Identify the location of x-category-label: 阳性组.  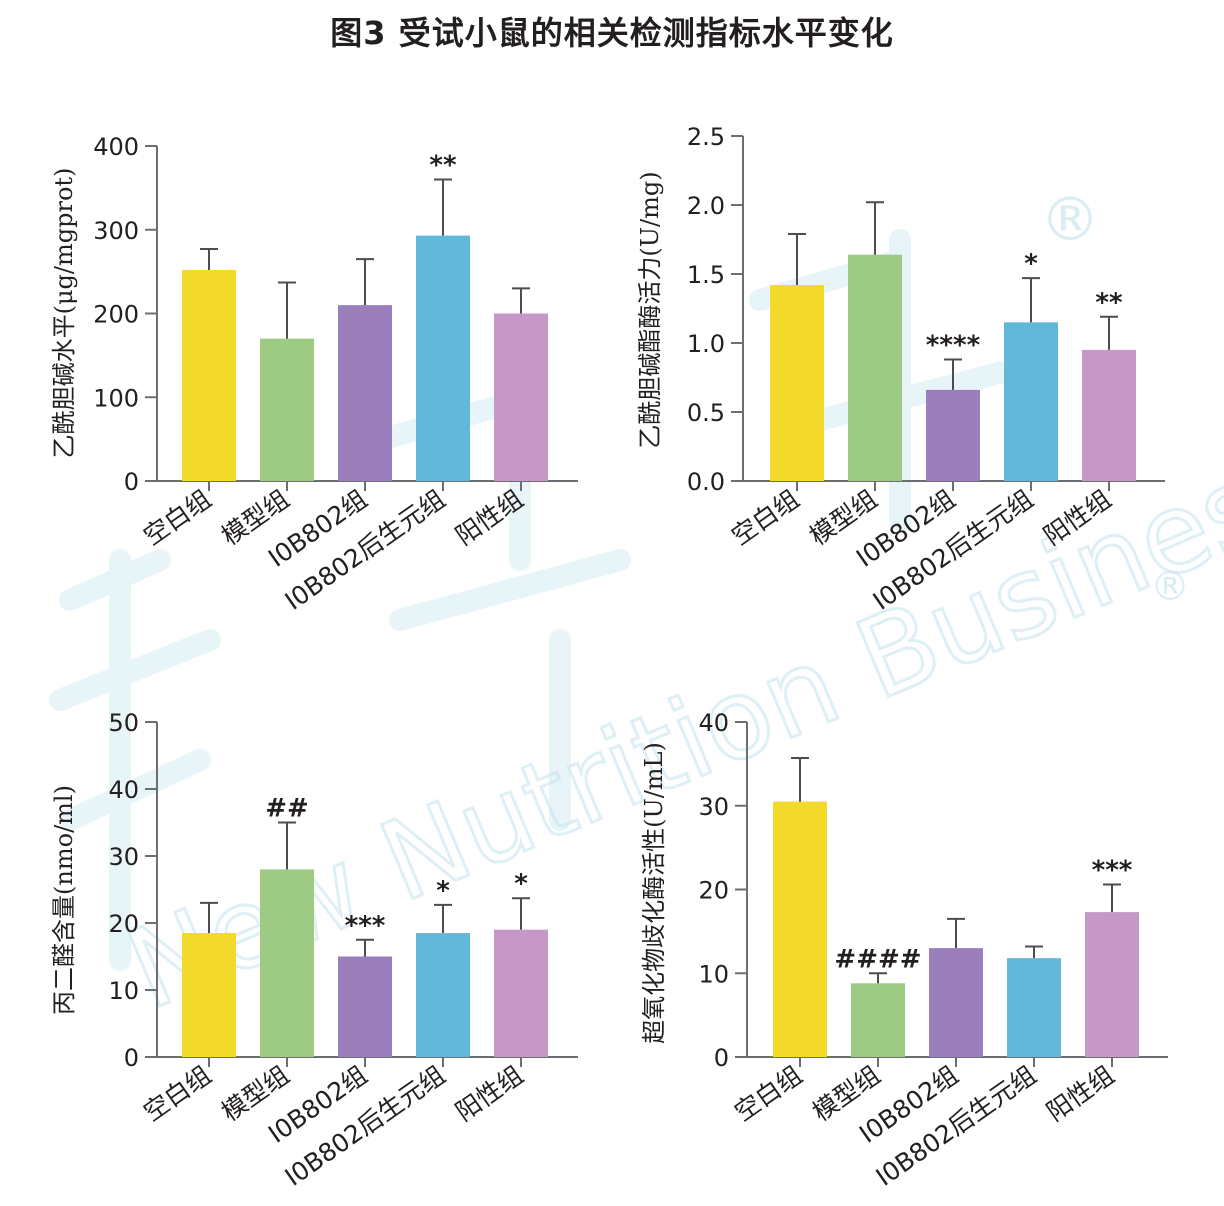
(1080, 1093).